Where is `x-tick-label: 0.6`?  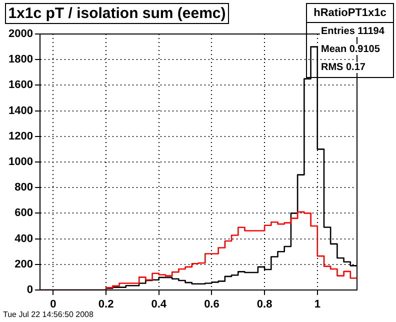
x-tick-label: 0.6 is located at coordinates (212, 304).